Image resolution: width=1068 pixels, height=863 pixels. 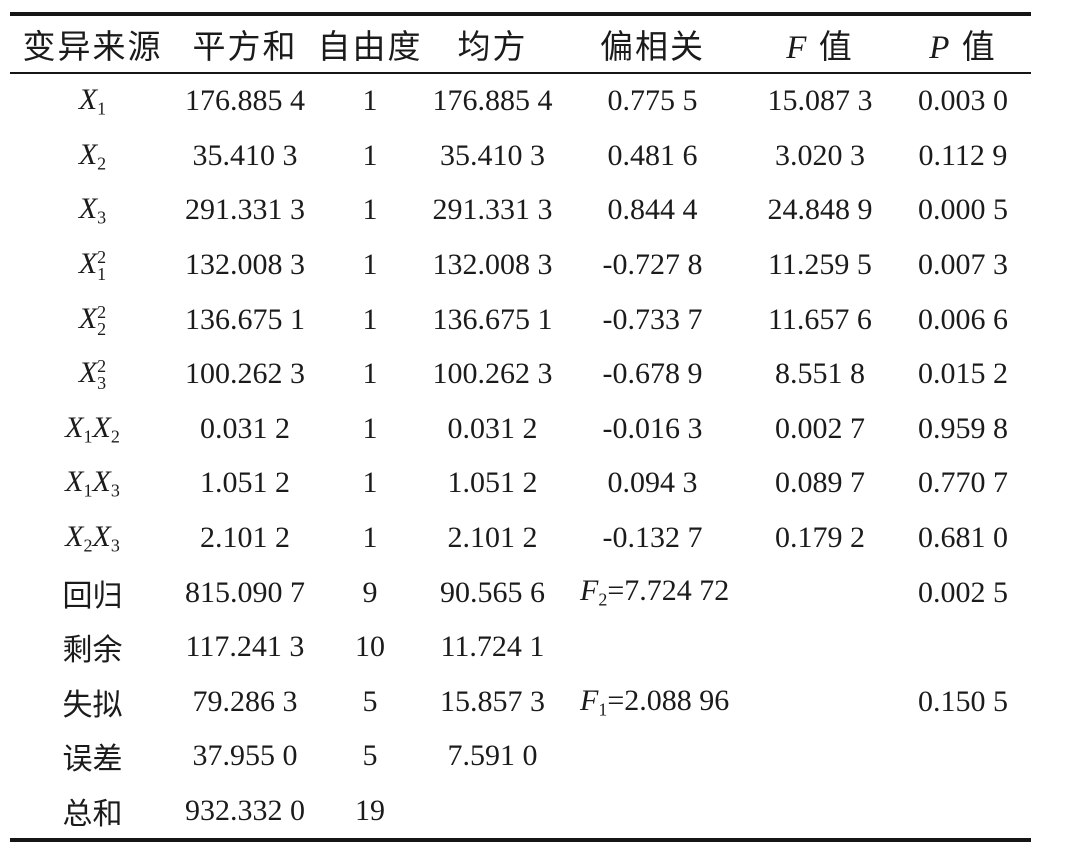 What do you see at coordinates (820, 319) in the screenshot?
I see `cell-f-value: 11.657 6` at bounding box center [820, 319].